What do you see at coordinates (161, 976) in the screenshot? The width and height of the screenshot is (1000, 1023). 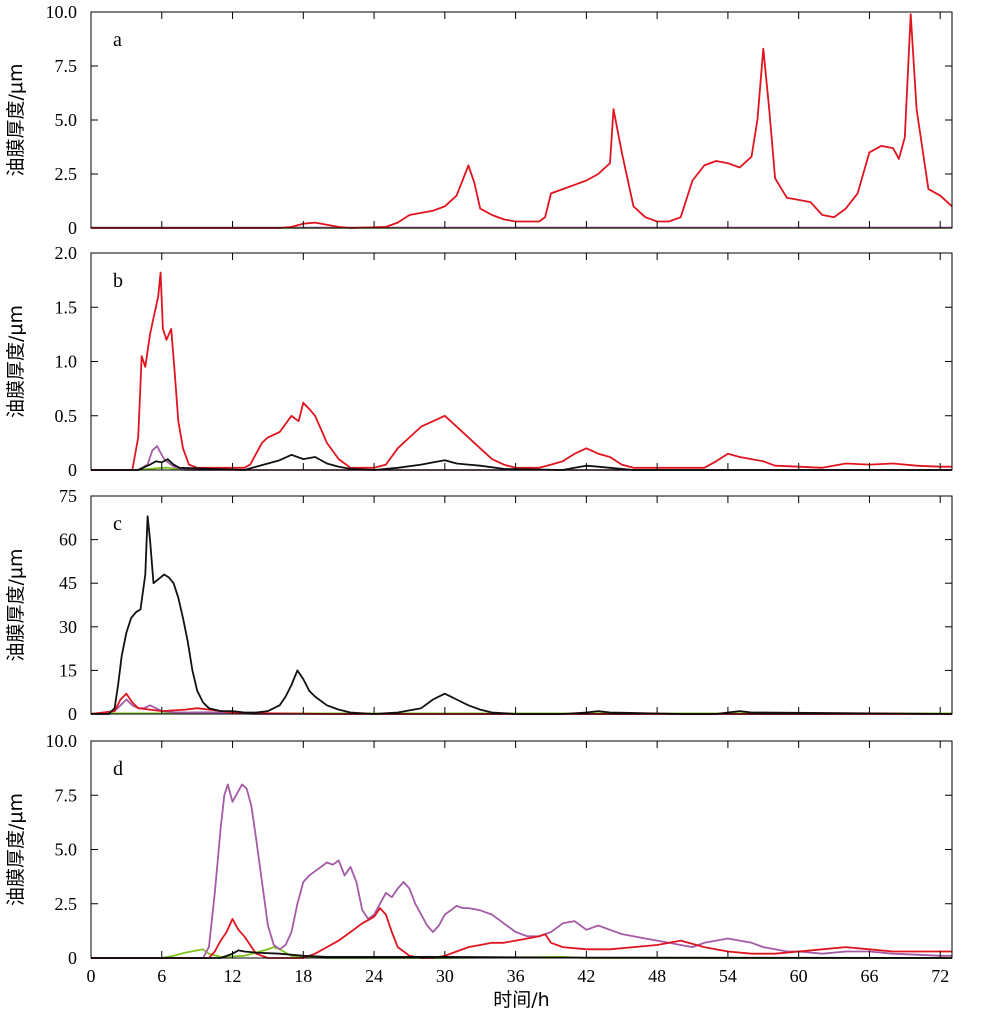 I see `x-tick-label: 6` at bounding box center [161, 976].